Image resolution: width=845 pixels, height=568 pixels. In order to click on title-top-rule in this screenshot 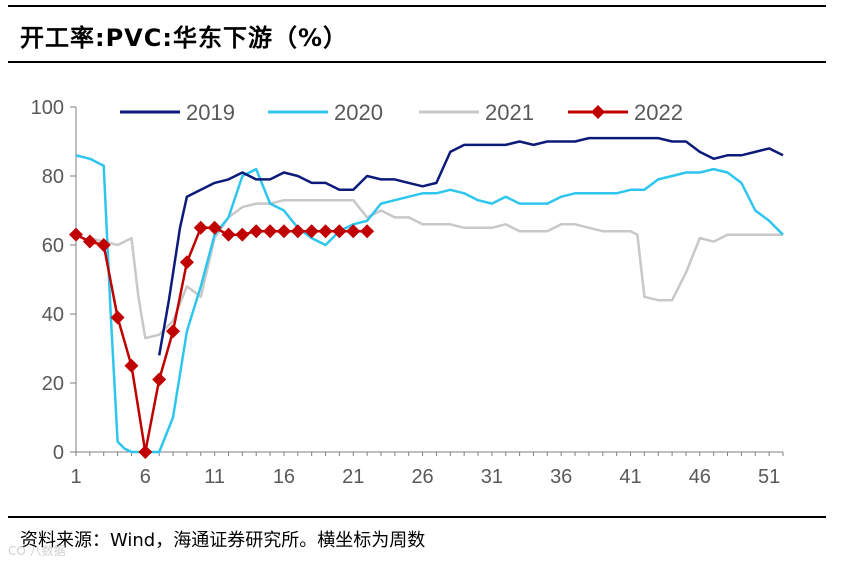, I will do `click(417, 6)`.